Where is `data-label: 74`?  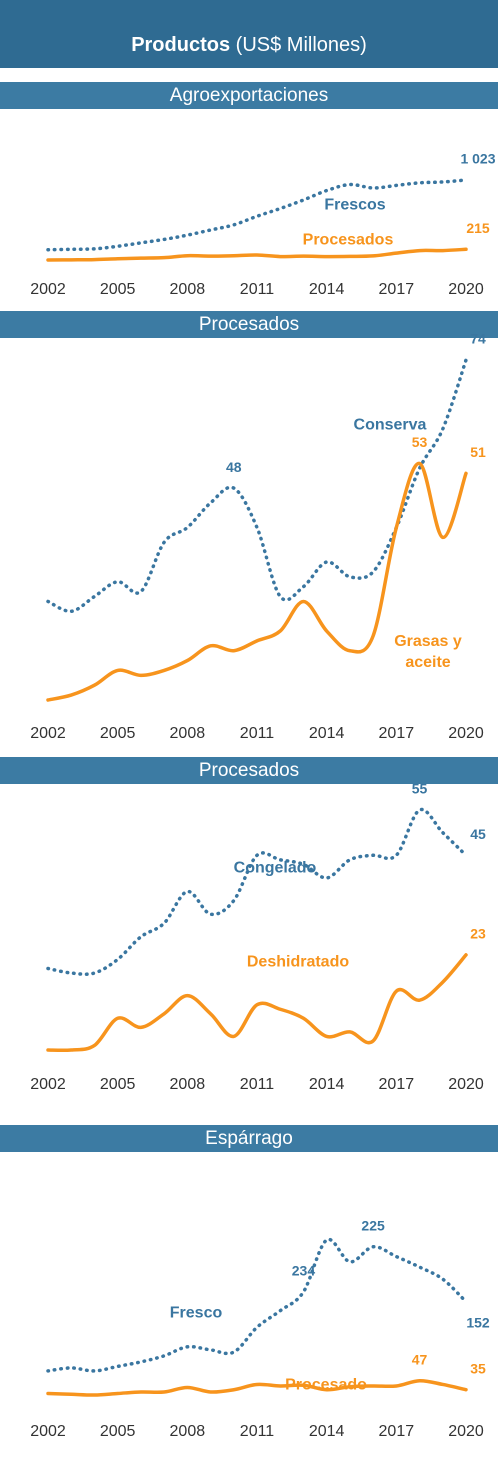 data-label: 74 is located at coordinates (478, 339).